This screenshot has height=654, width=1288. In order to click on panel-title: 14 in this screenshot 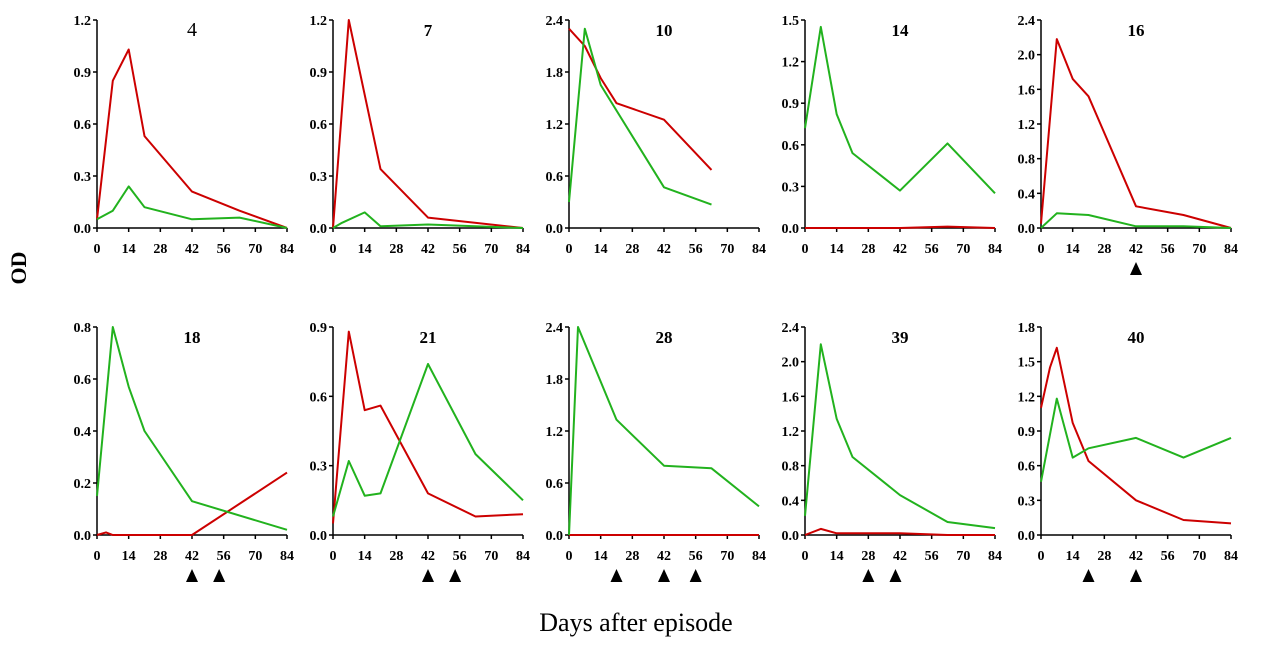, I will do `click(901, 30)`.